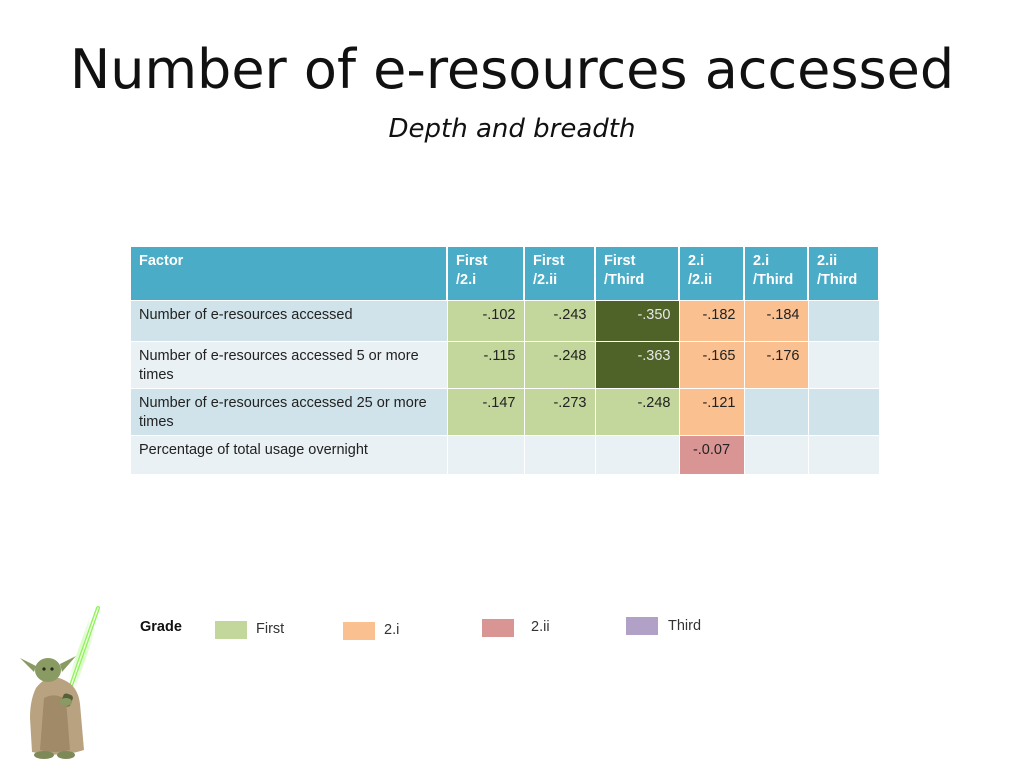  I want to click on legend-label-first: First, so click(270, 629).